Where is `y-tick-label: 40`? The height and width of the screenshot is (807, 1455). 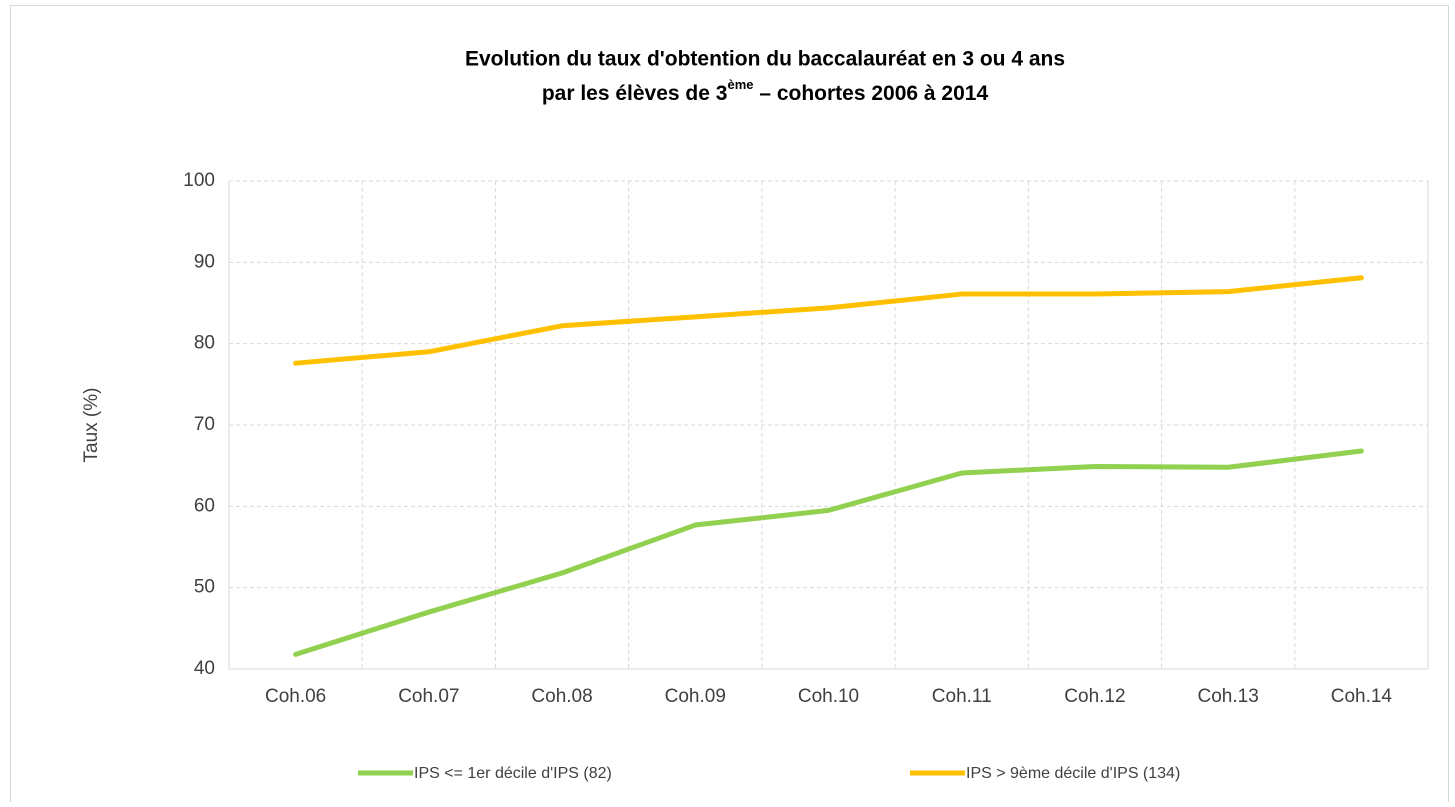 y-tick-label: 40 is located at coordinates (204, 668).